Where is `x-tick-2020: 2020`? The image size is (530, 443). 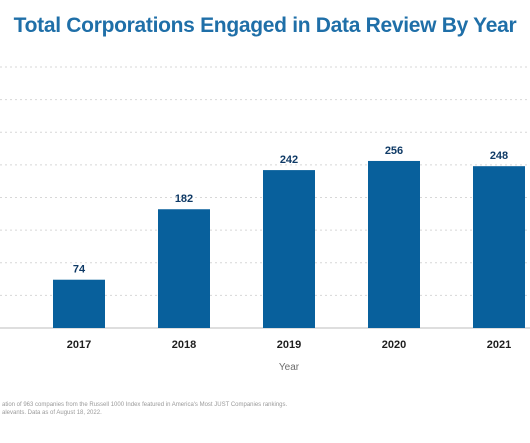 x-tick-2020: 2020 is located at coordinates (394, 345).